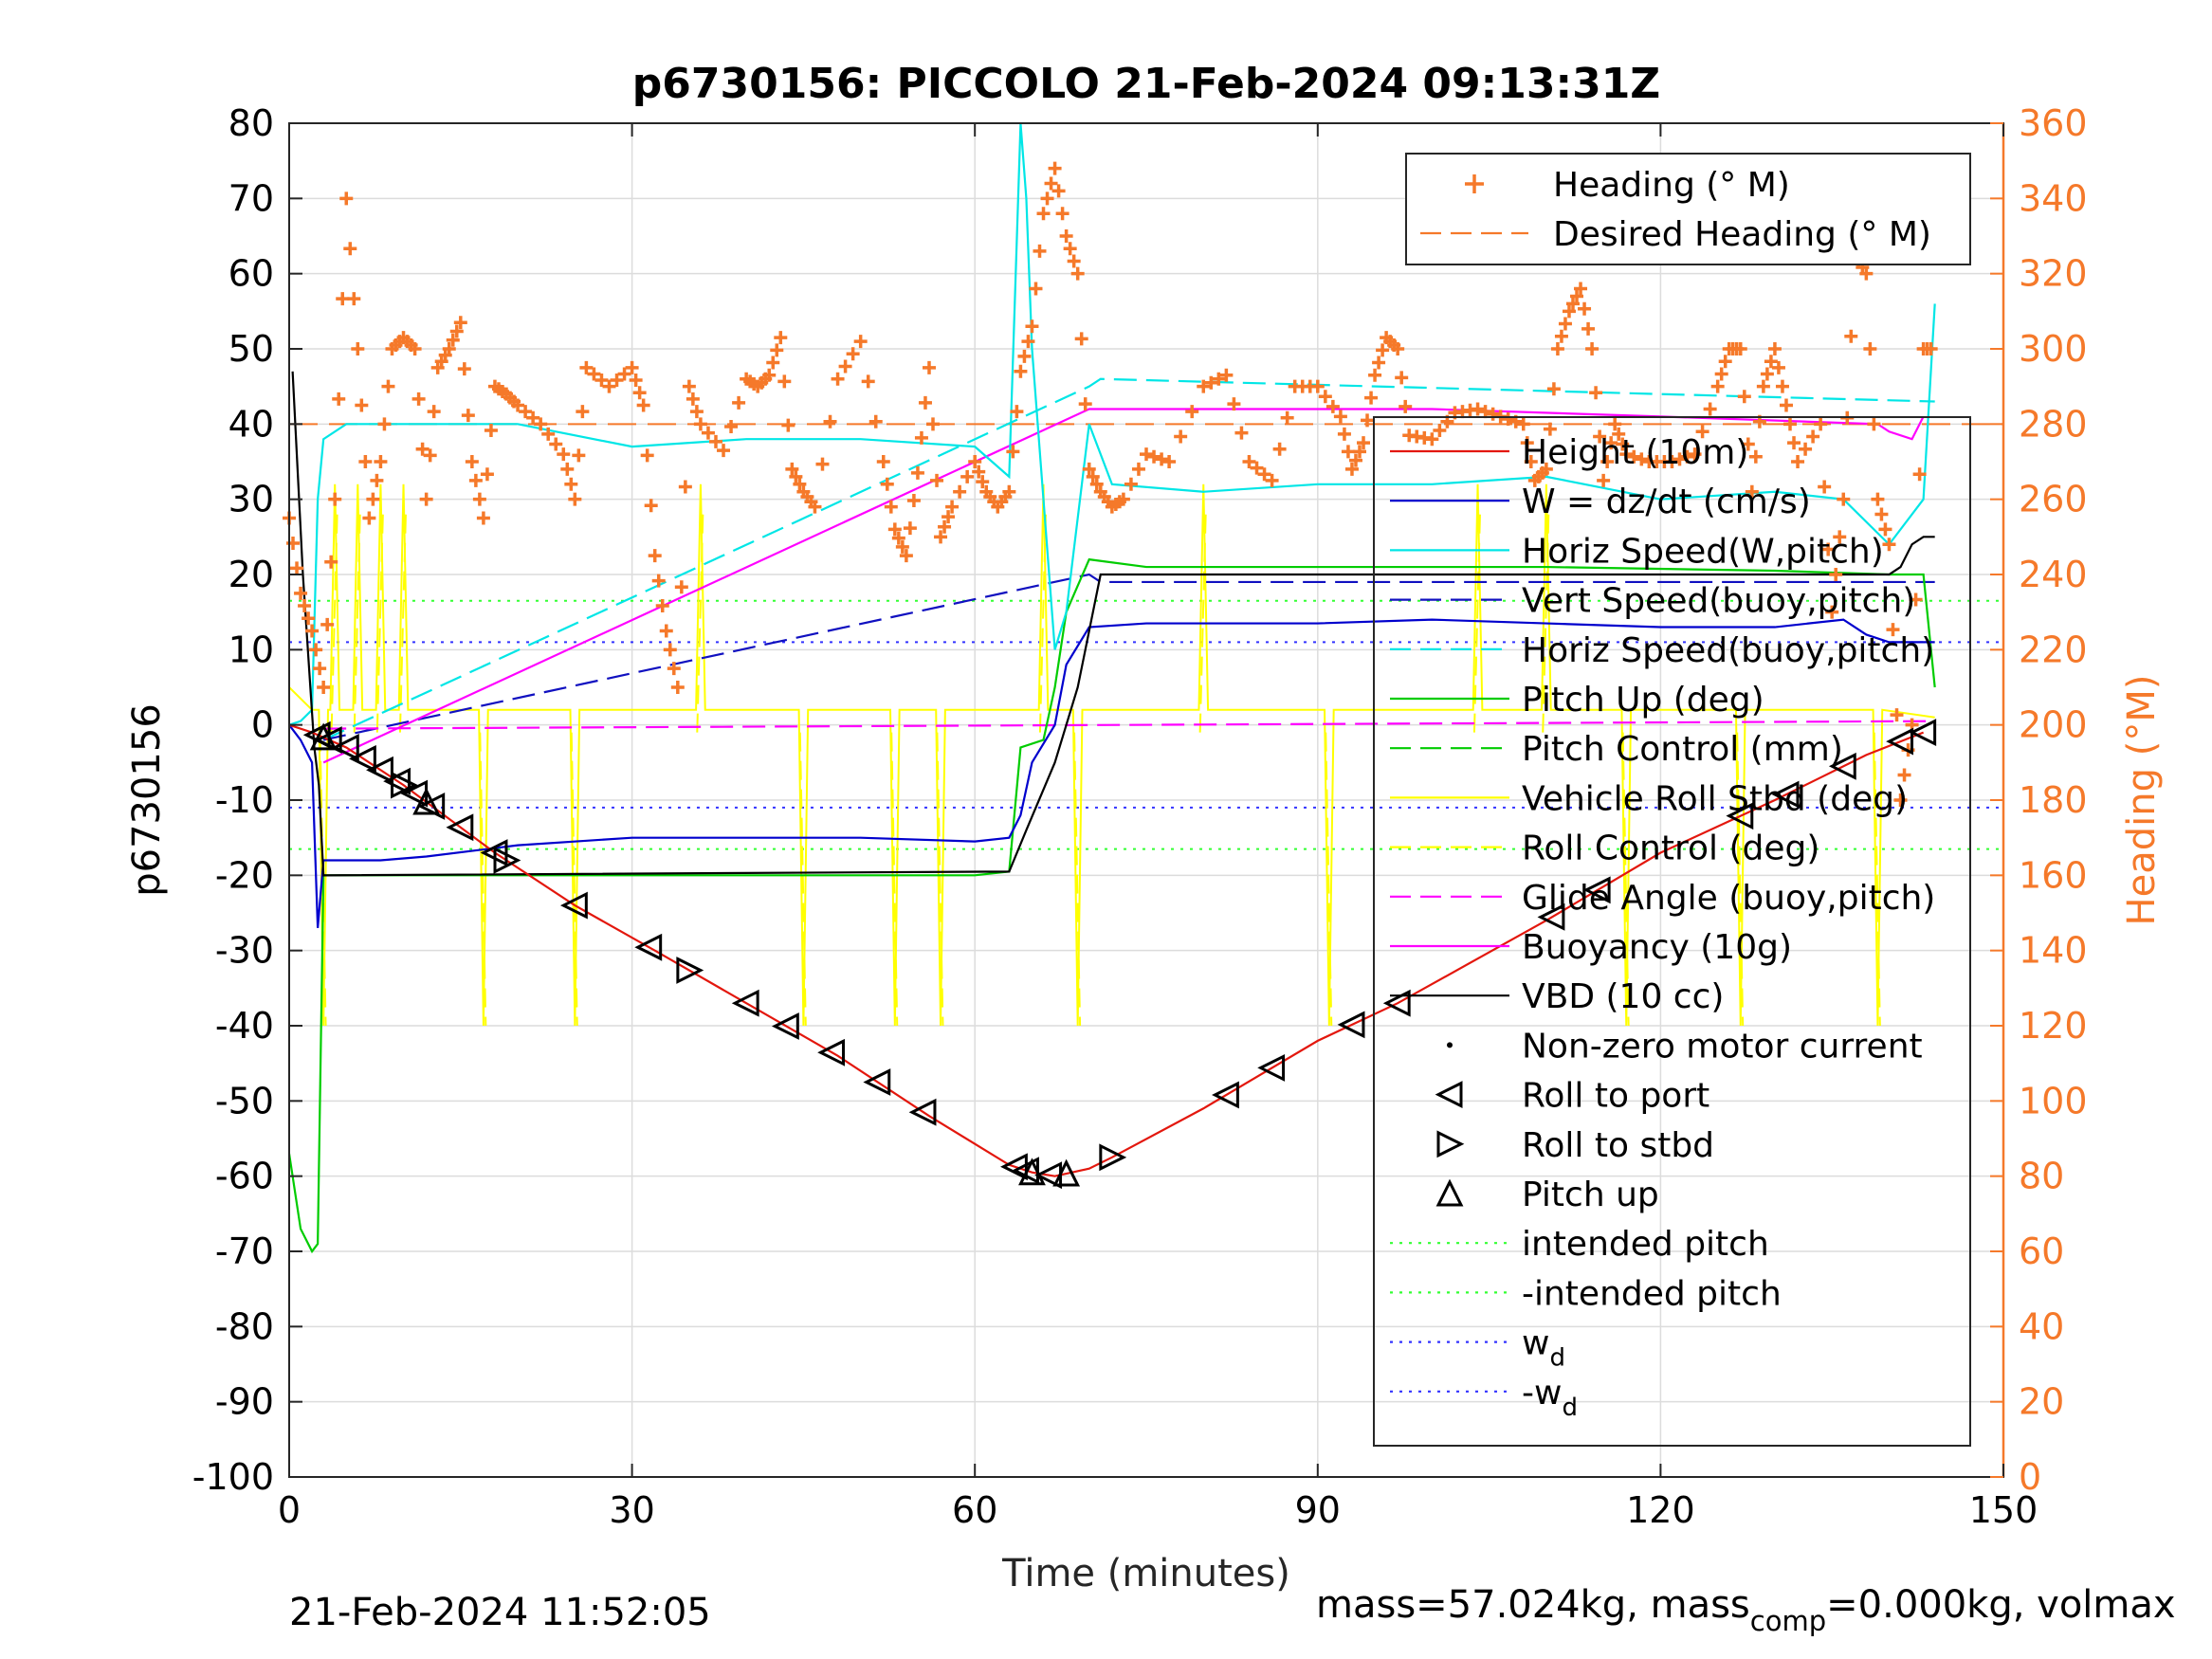 This screenshot has height=1659, width=2212. What do you see at coordinates (1129, 725) in the screenshot?
I see `series-glide` at bounding box center [1129, 725].